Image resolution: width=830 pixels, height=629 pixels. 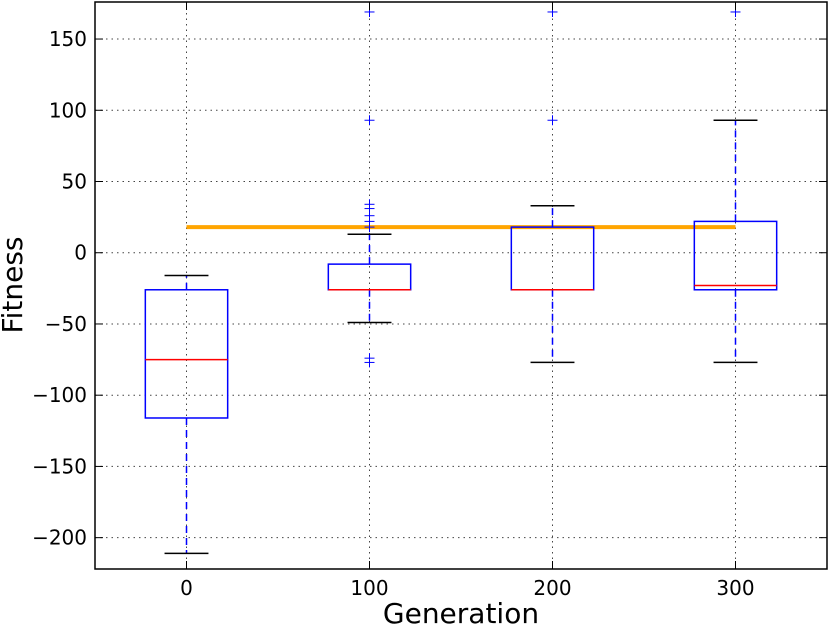 I want to click on y-tick-label: −100, so click(x=59, y=395).